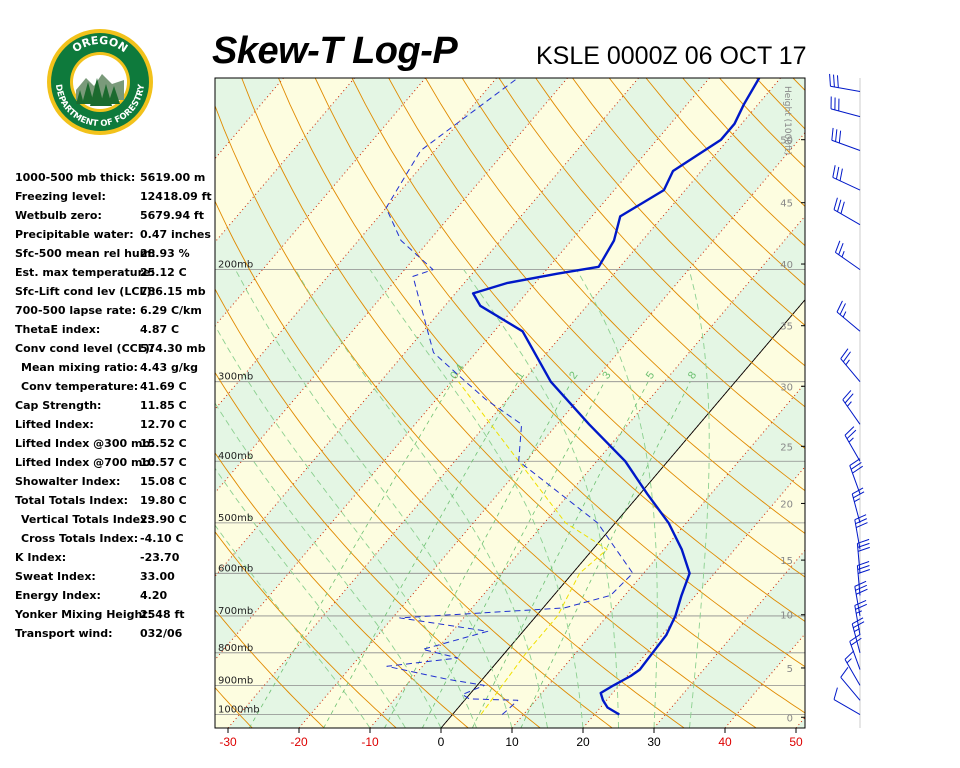 The height and width of the screenshot is (768, 960). Describe the element at coordinates (115, 614) in the screenshot. I see `index-row: Yonker Mixing Height: 2548 ft` at that location.